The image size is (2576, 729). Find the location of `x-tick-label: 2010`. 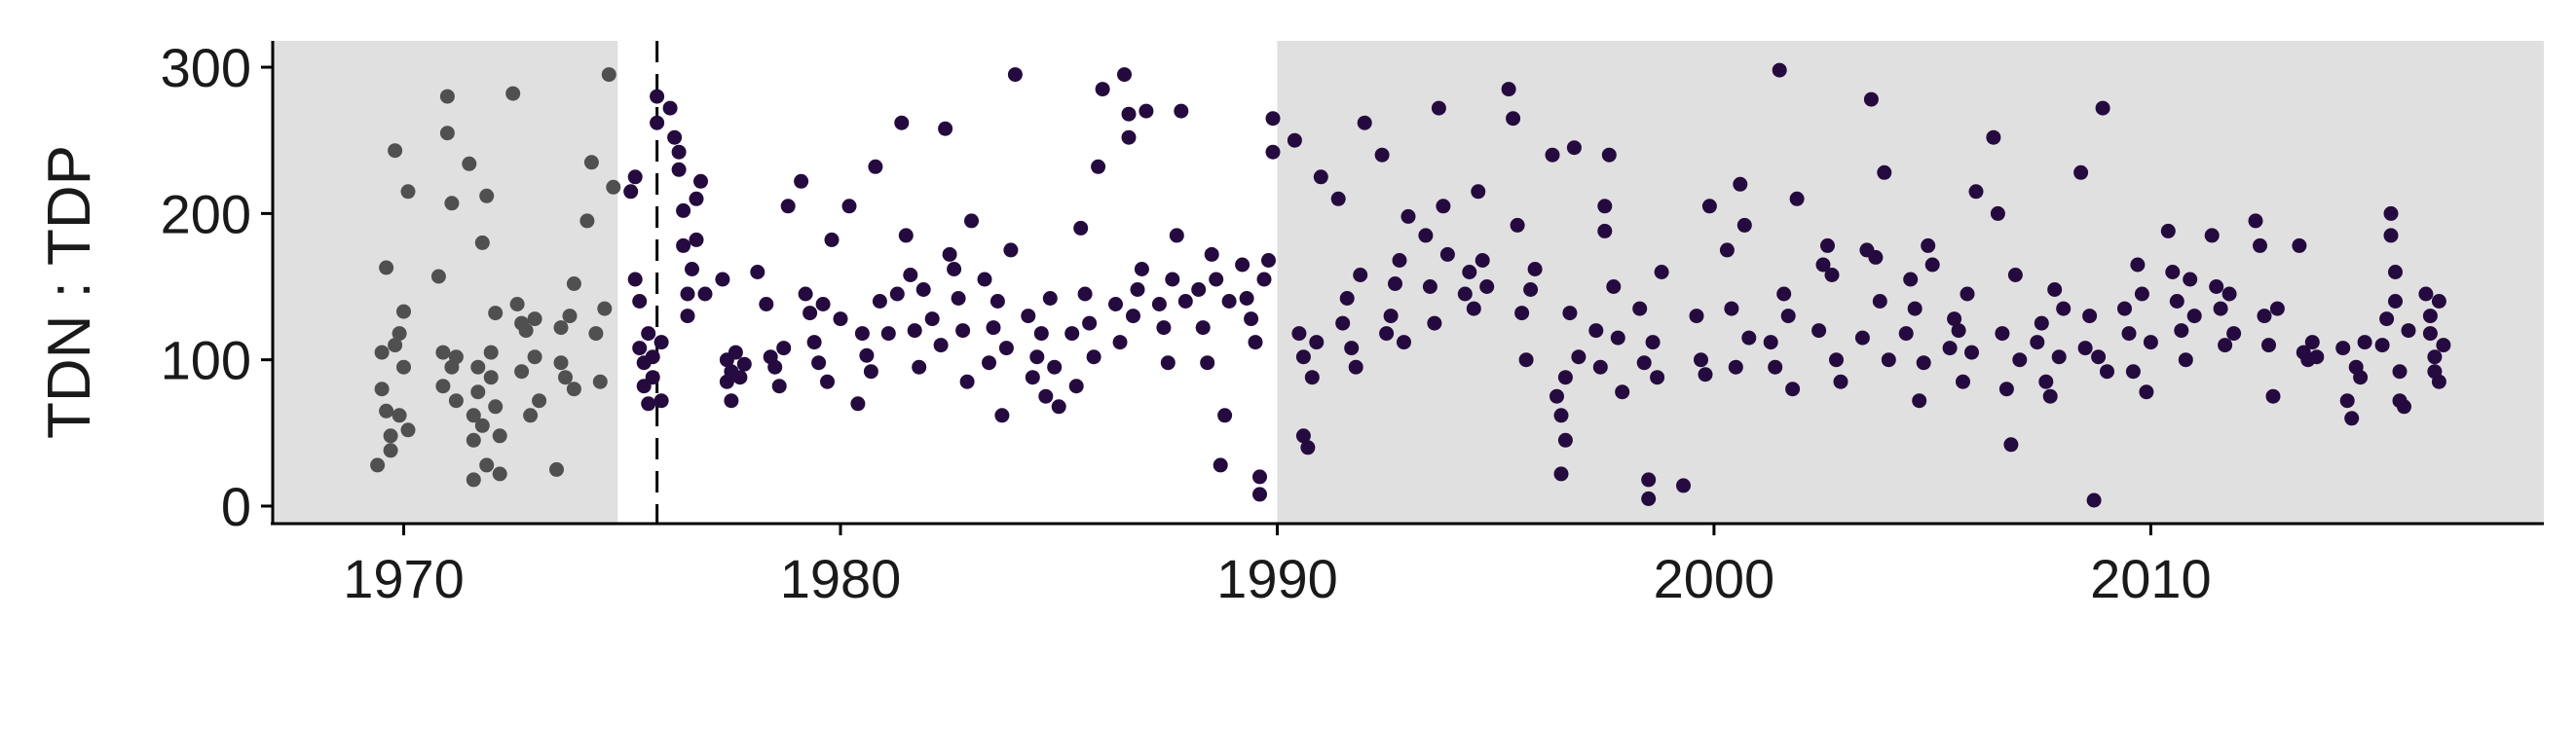

x-tick-label: 2010 is located at coordinates (2151, 578).